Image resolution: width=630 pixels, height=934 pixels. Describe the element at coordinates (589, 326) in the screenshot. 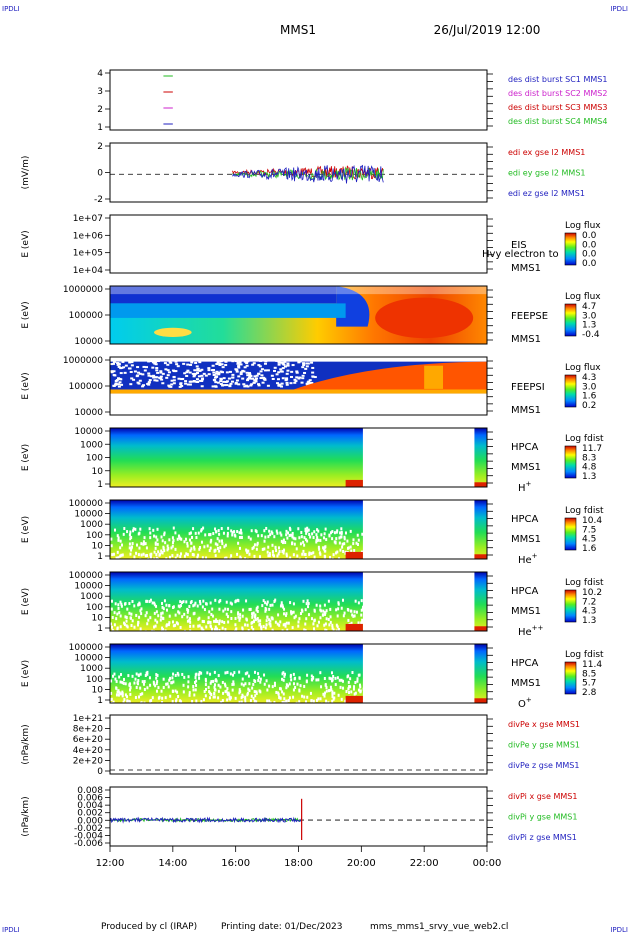

I see `colorbar-tick-label: 1.3` at that location.